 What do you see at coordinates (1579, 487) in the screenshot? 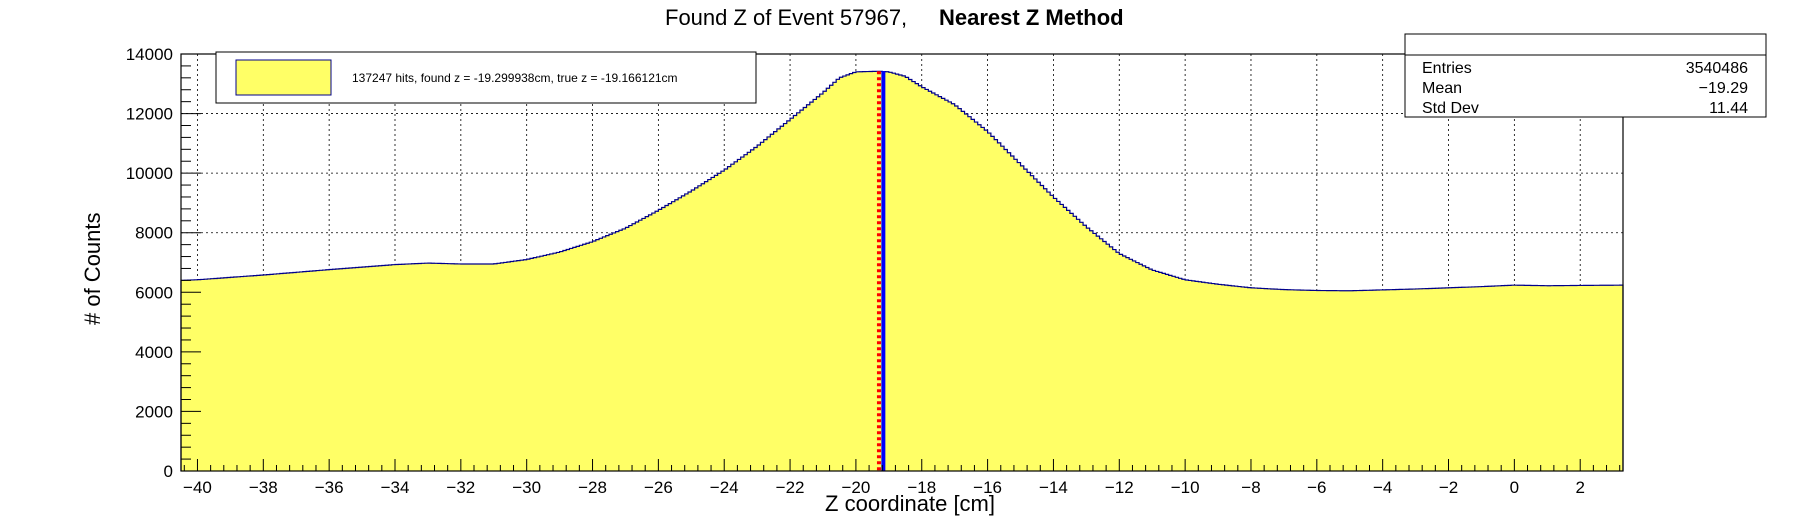
I see `x-tick-label: 2` at bounding box center [1579, 487].